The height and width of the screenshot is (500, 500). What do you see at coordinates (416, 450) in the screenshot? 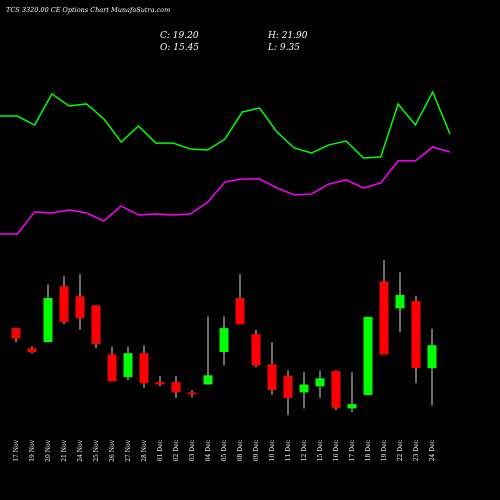
I see `x-tick-label: 23 Dec` at bounding box center [416, 450].